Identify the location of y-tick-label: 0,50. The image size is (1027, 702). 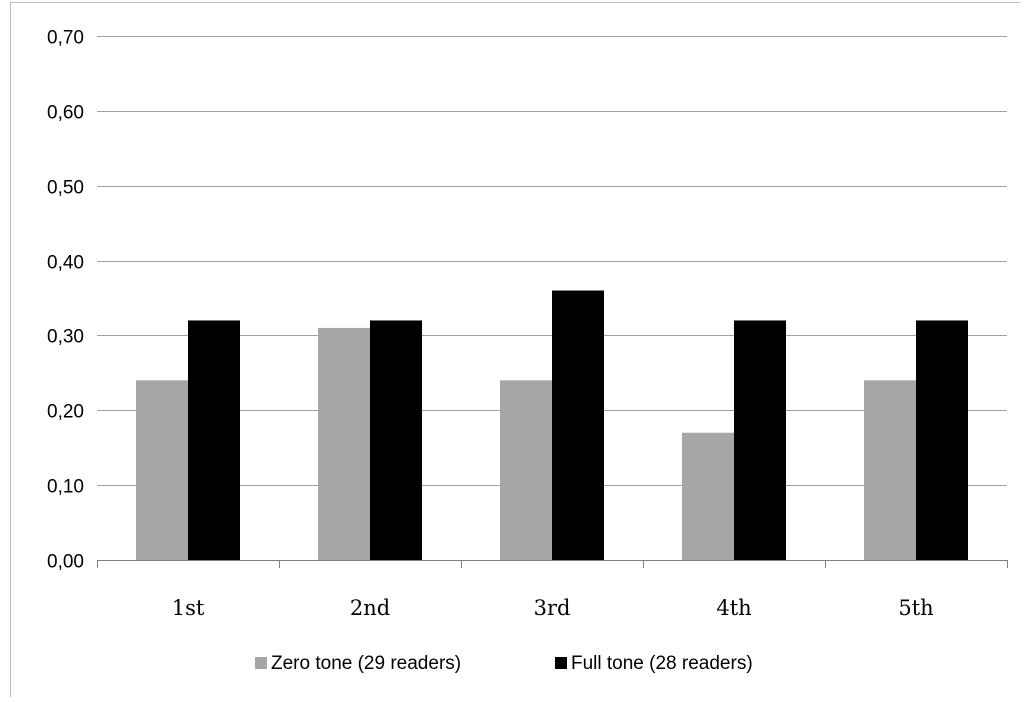
(65, 188).